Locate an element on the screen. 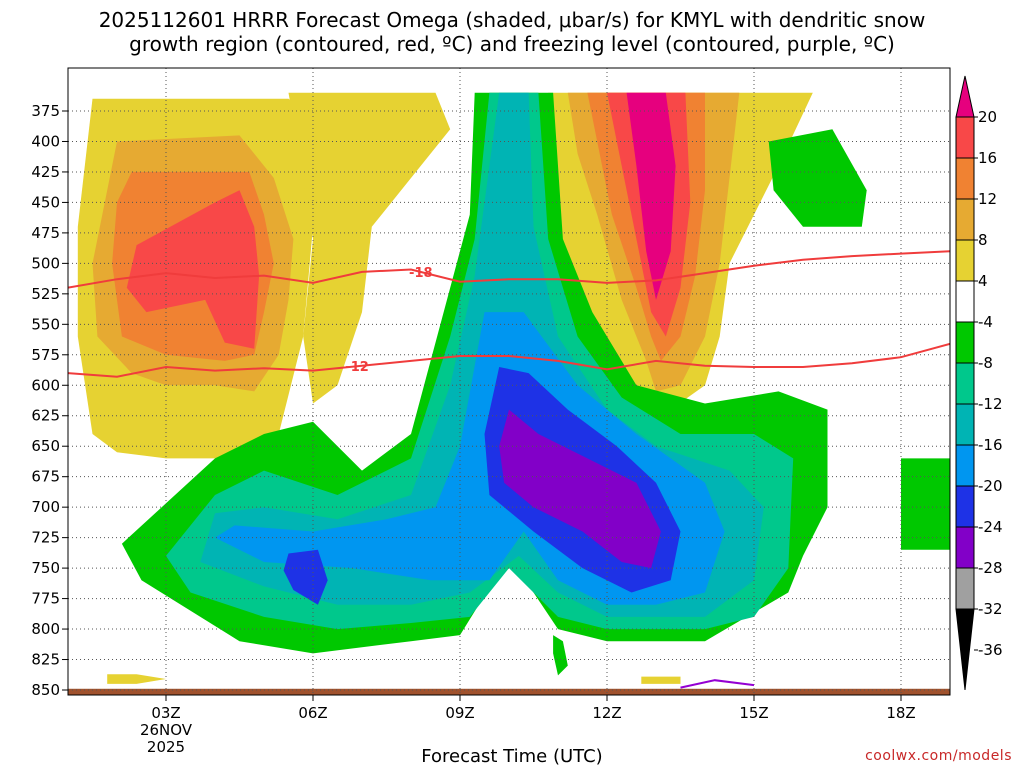 The image size is (1024, 768). colorbar-label: -36 is located at coordinates (990, 650).